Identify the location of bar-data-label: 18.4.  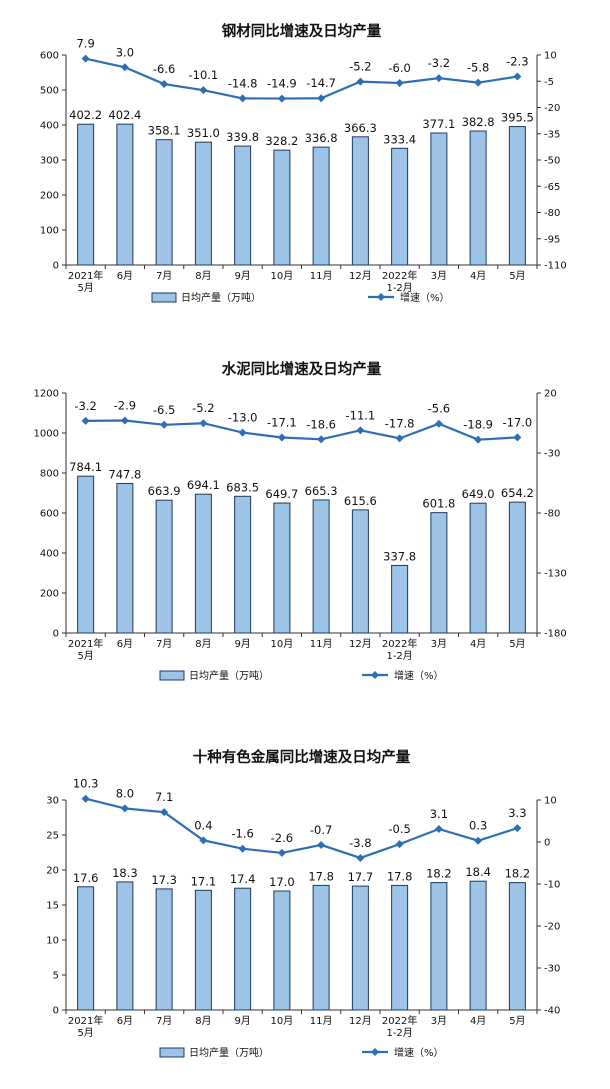
(478, 872).